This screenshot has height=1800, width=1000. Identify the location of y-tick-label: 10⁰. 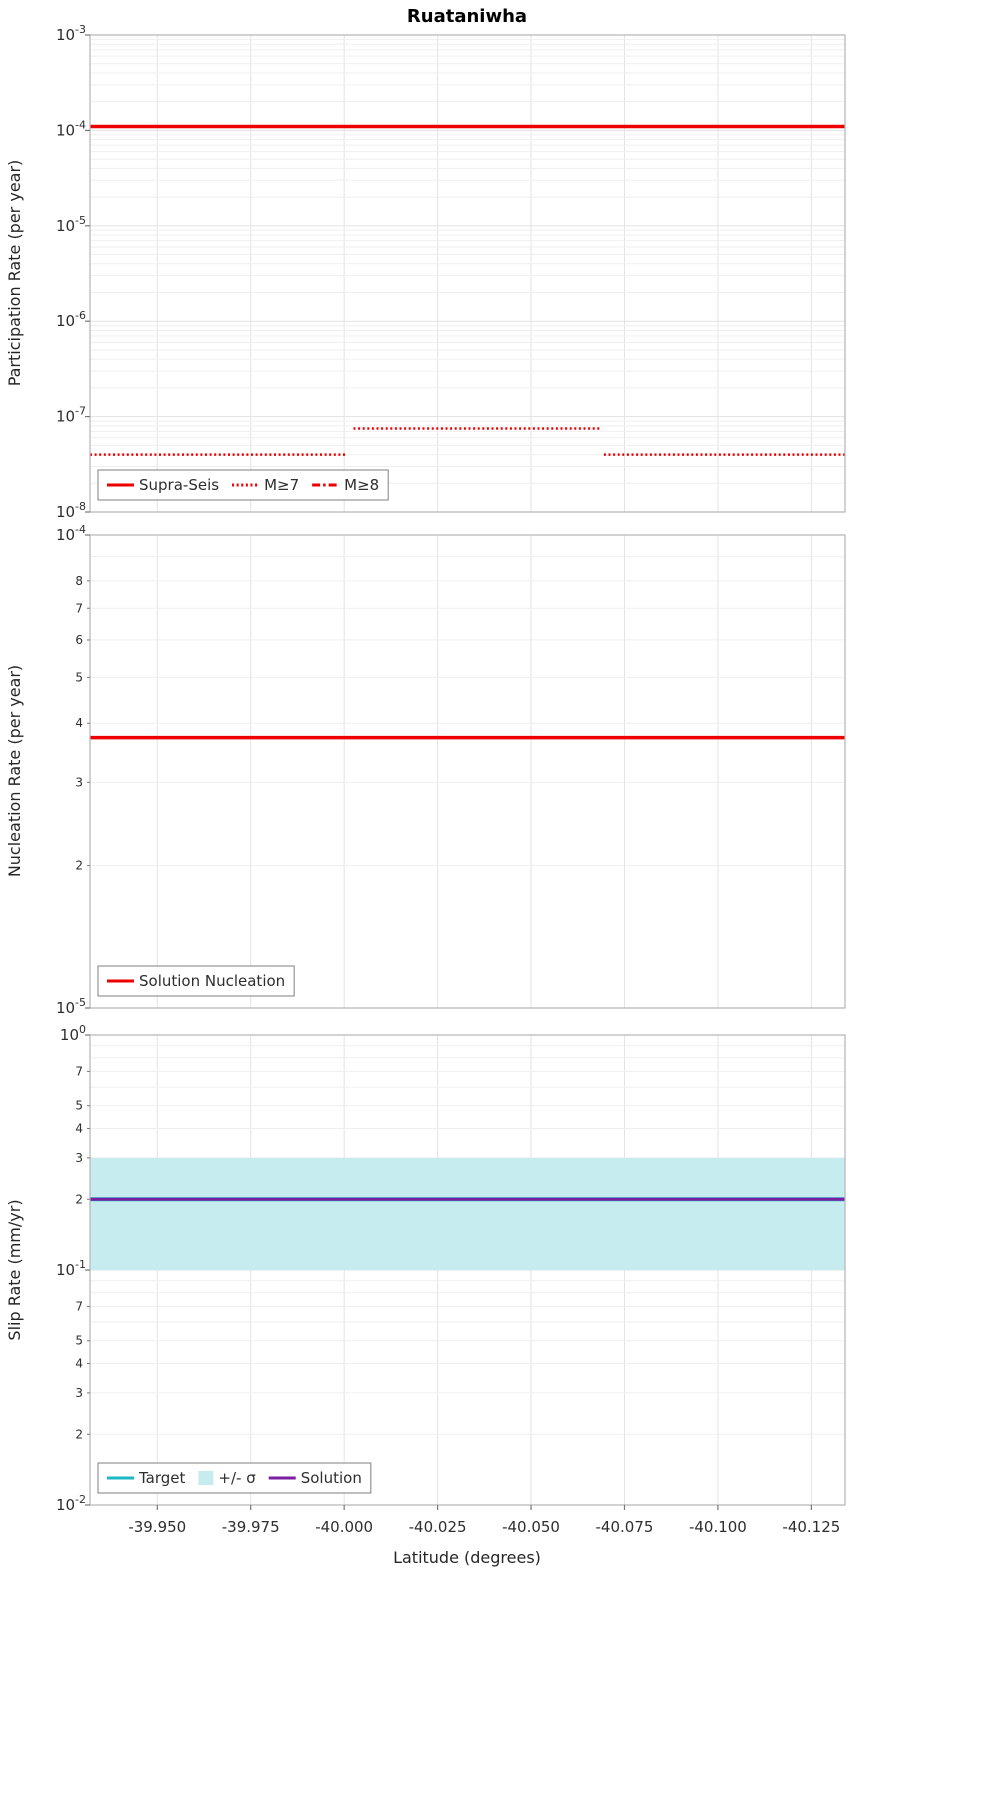
(73, 1033).